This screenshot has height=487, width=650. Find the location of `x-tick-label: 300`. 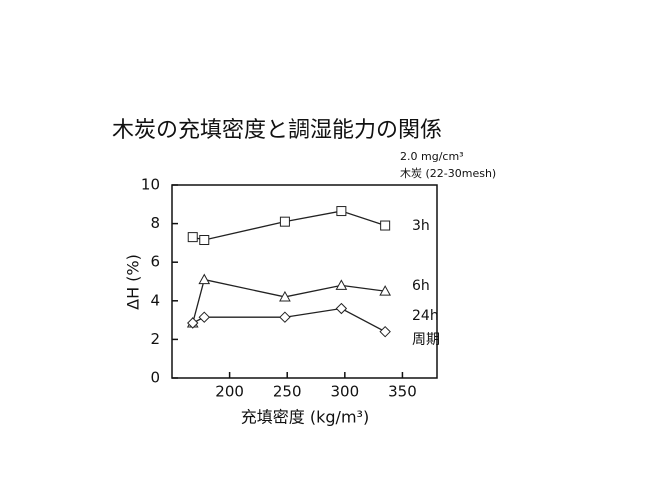

x-tick-label: 300 is located at coordinates (345, 392).